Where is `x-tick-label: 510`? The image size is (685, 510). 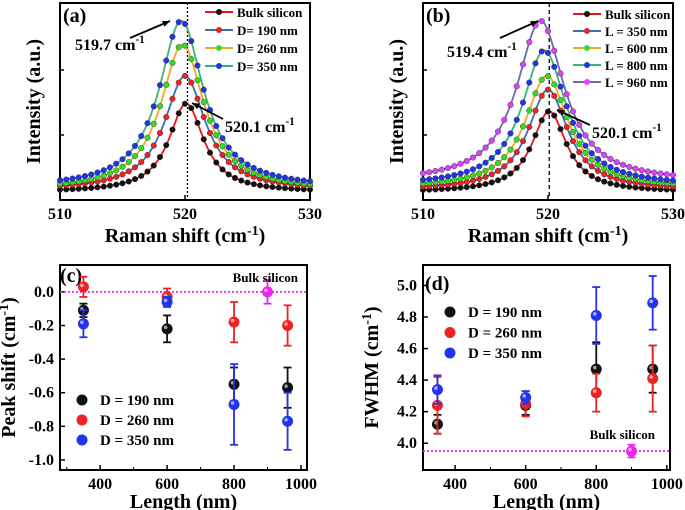 x-tick-label: 510 is located at coordinates (60, 214).